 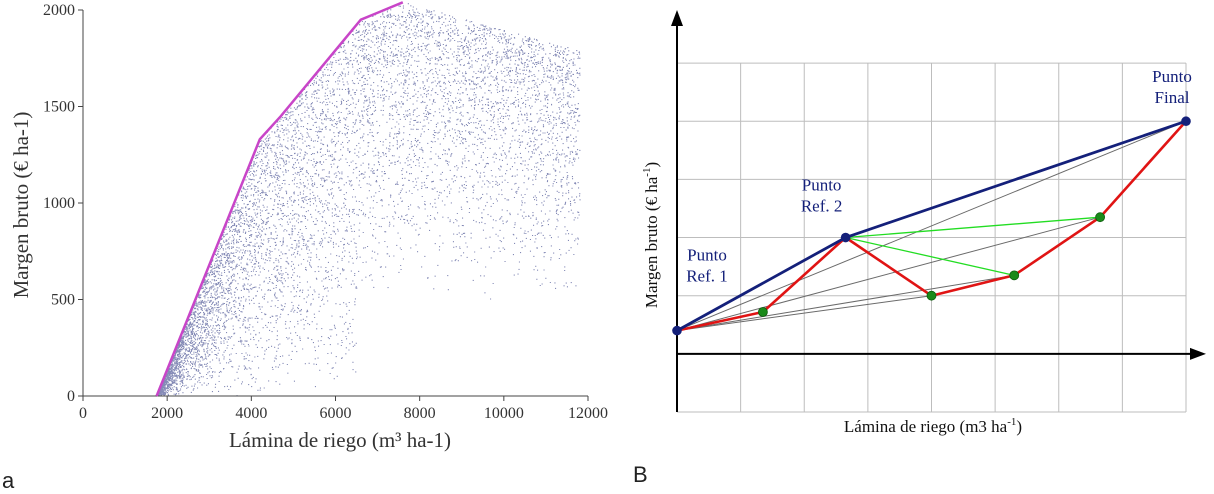 I want to click on point-label-line: Ref. 2, so click(x=822, y=206).